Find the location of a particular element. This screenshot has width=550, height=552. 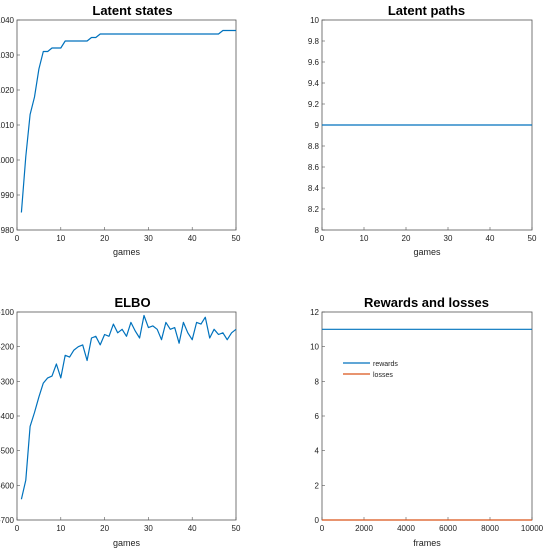

y-tick-label: -200 is located at coordinates (7, 347).